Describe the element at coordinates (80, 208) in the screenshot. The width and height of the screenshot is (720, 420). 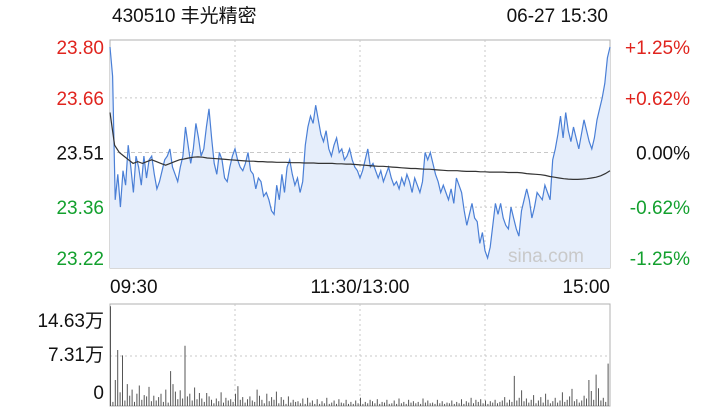
I see `price-tick: 23.36` at that location.